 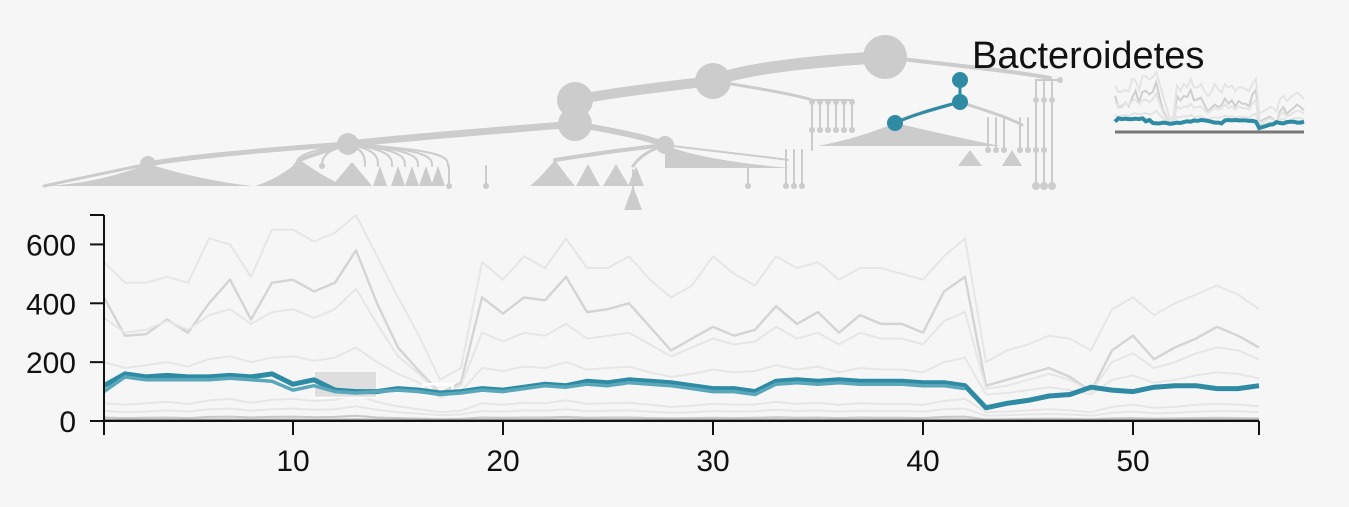 What do you see at coordinates (885, 57) in the screenshot?
I see `tree-root-node` at bounding box center [885, 57].